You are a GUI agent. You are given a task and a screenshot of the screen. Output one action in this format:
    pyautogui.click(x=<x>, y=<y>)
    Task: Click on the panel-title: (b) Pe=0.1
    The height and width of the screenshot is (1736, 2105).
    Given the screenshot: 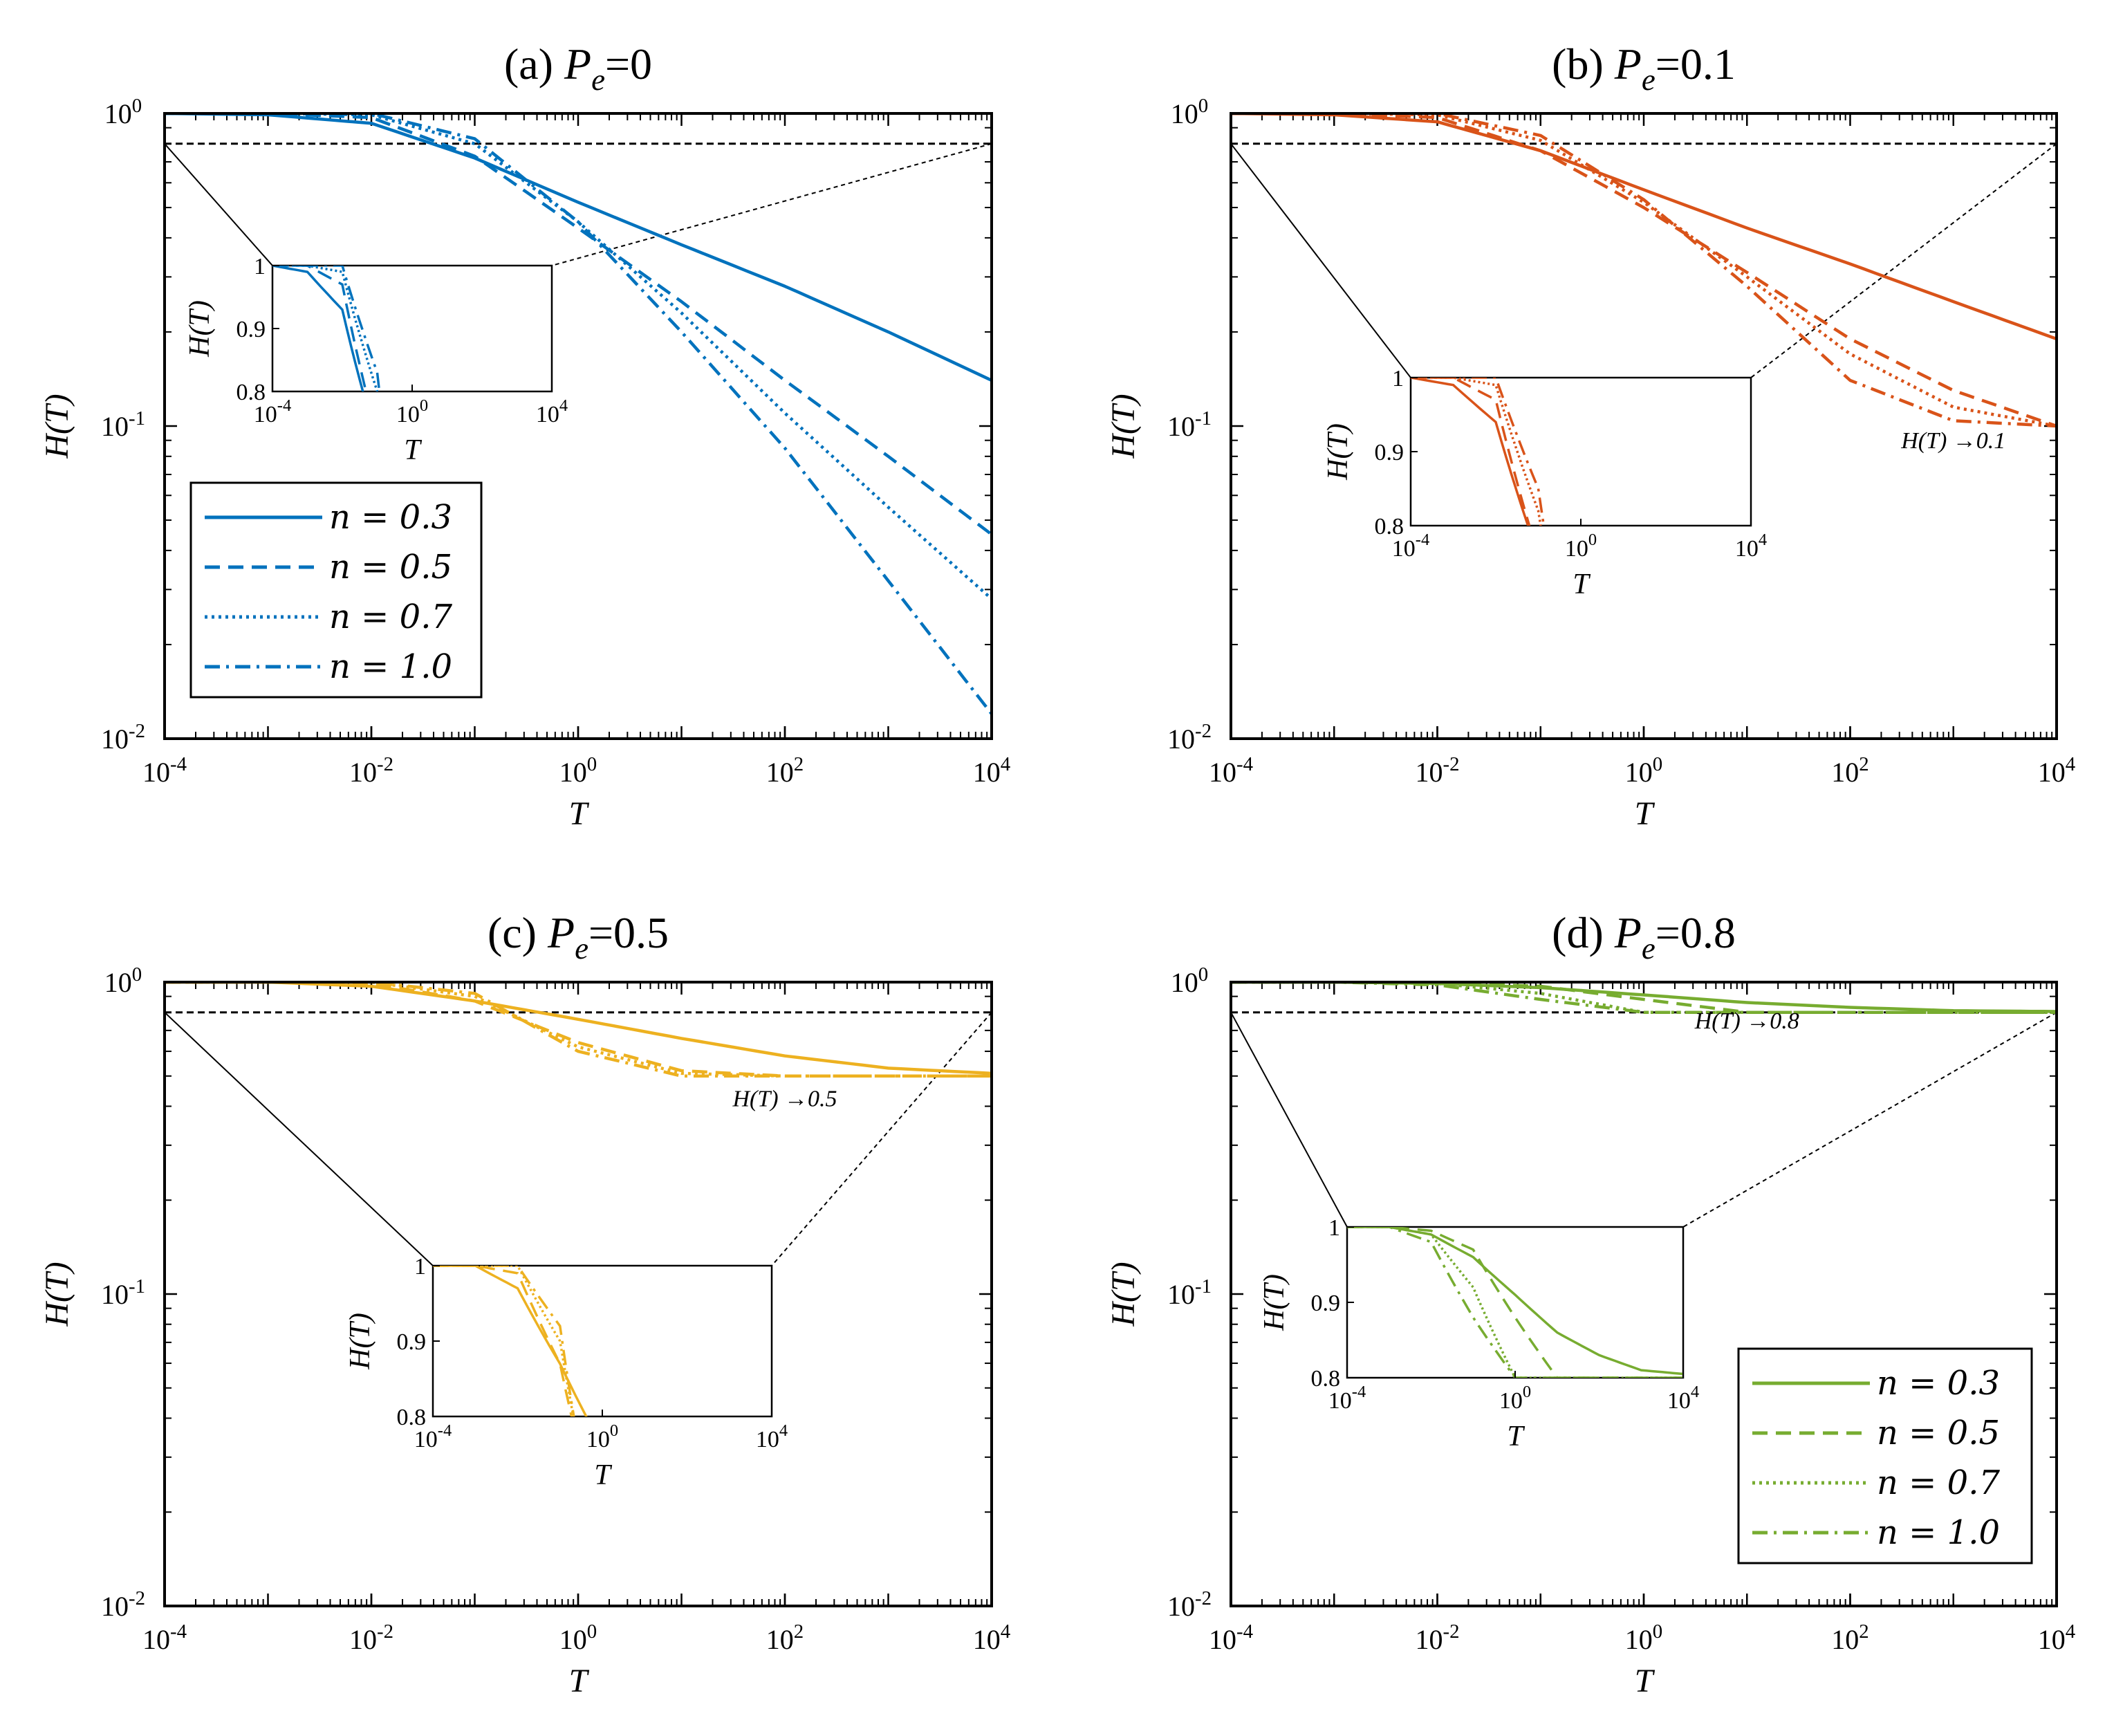 What is the action you would take?
    pyautogui.click(x=1644, y=68)
    